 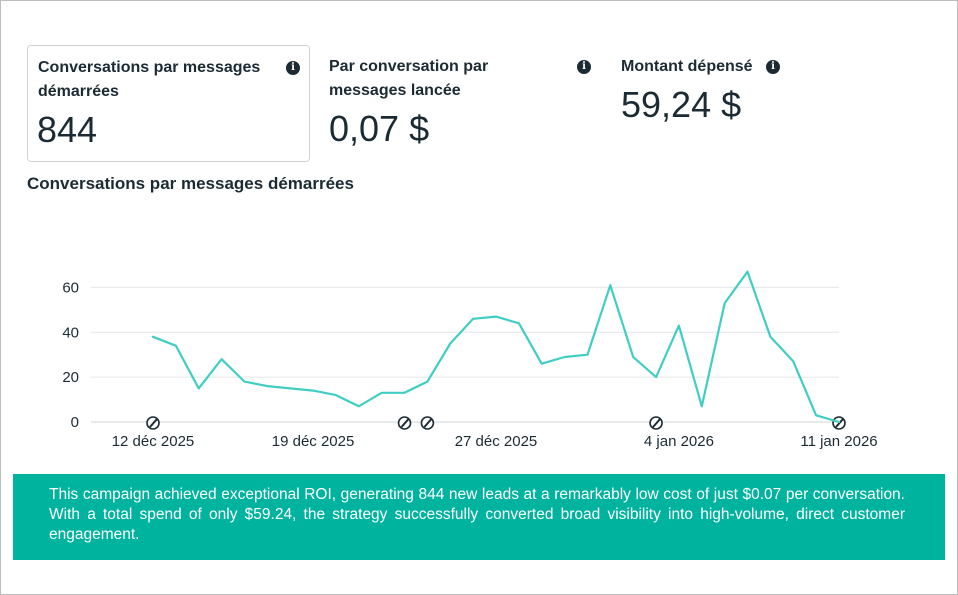 What do you see at coordinates (761, 103) in the screenshot?
I see `metric-card-amount-spent: Montant dépensé i 59,24 $` at bounding box center [761, 103].